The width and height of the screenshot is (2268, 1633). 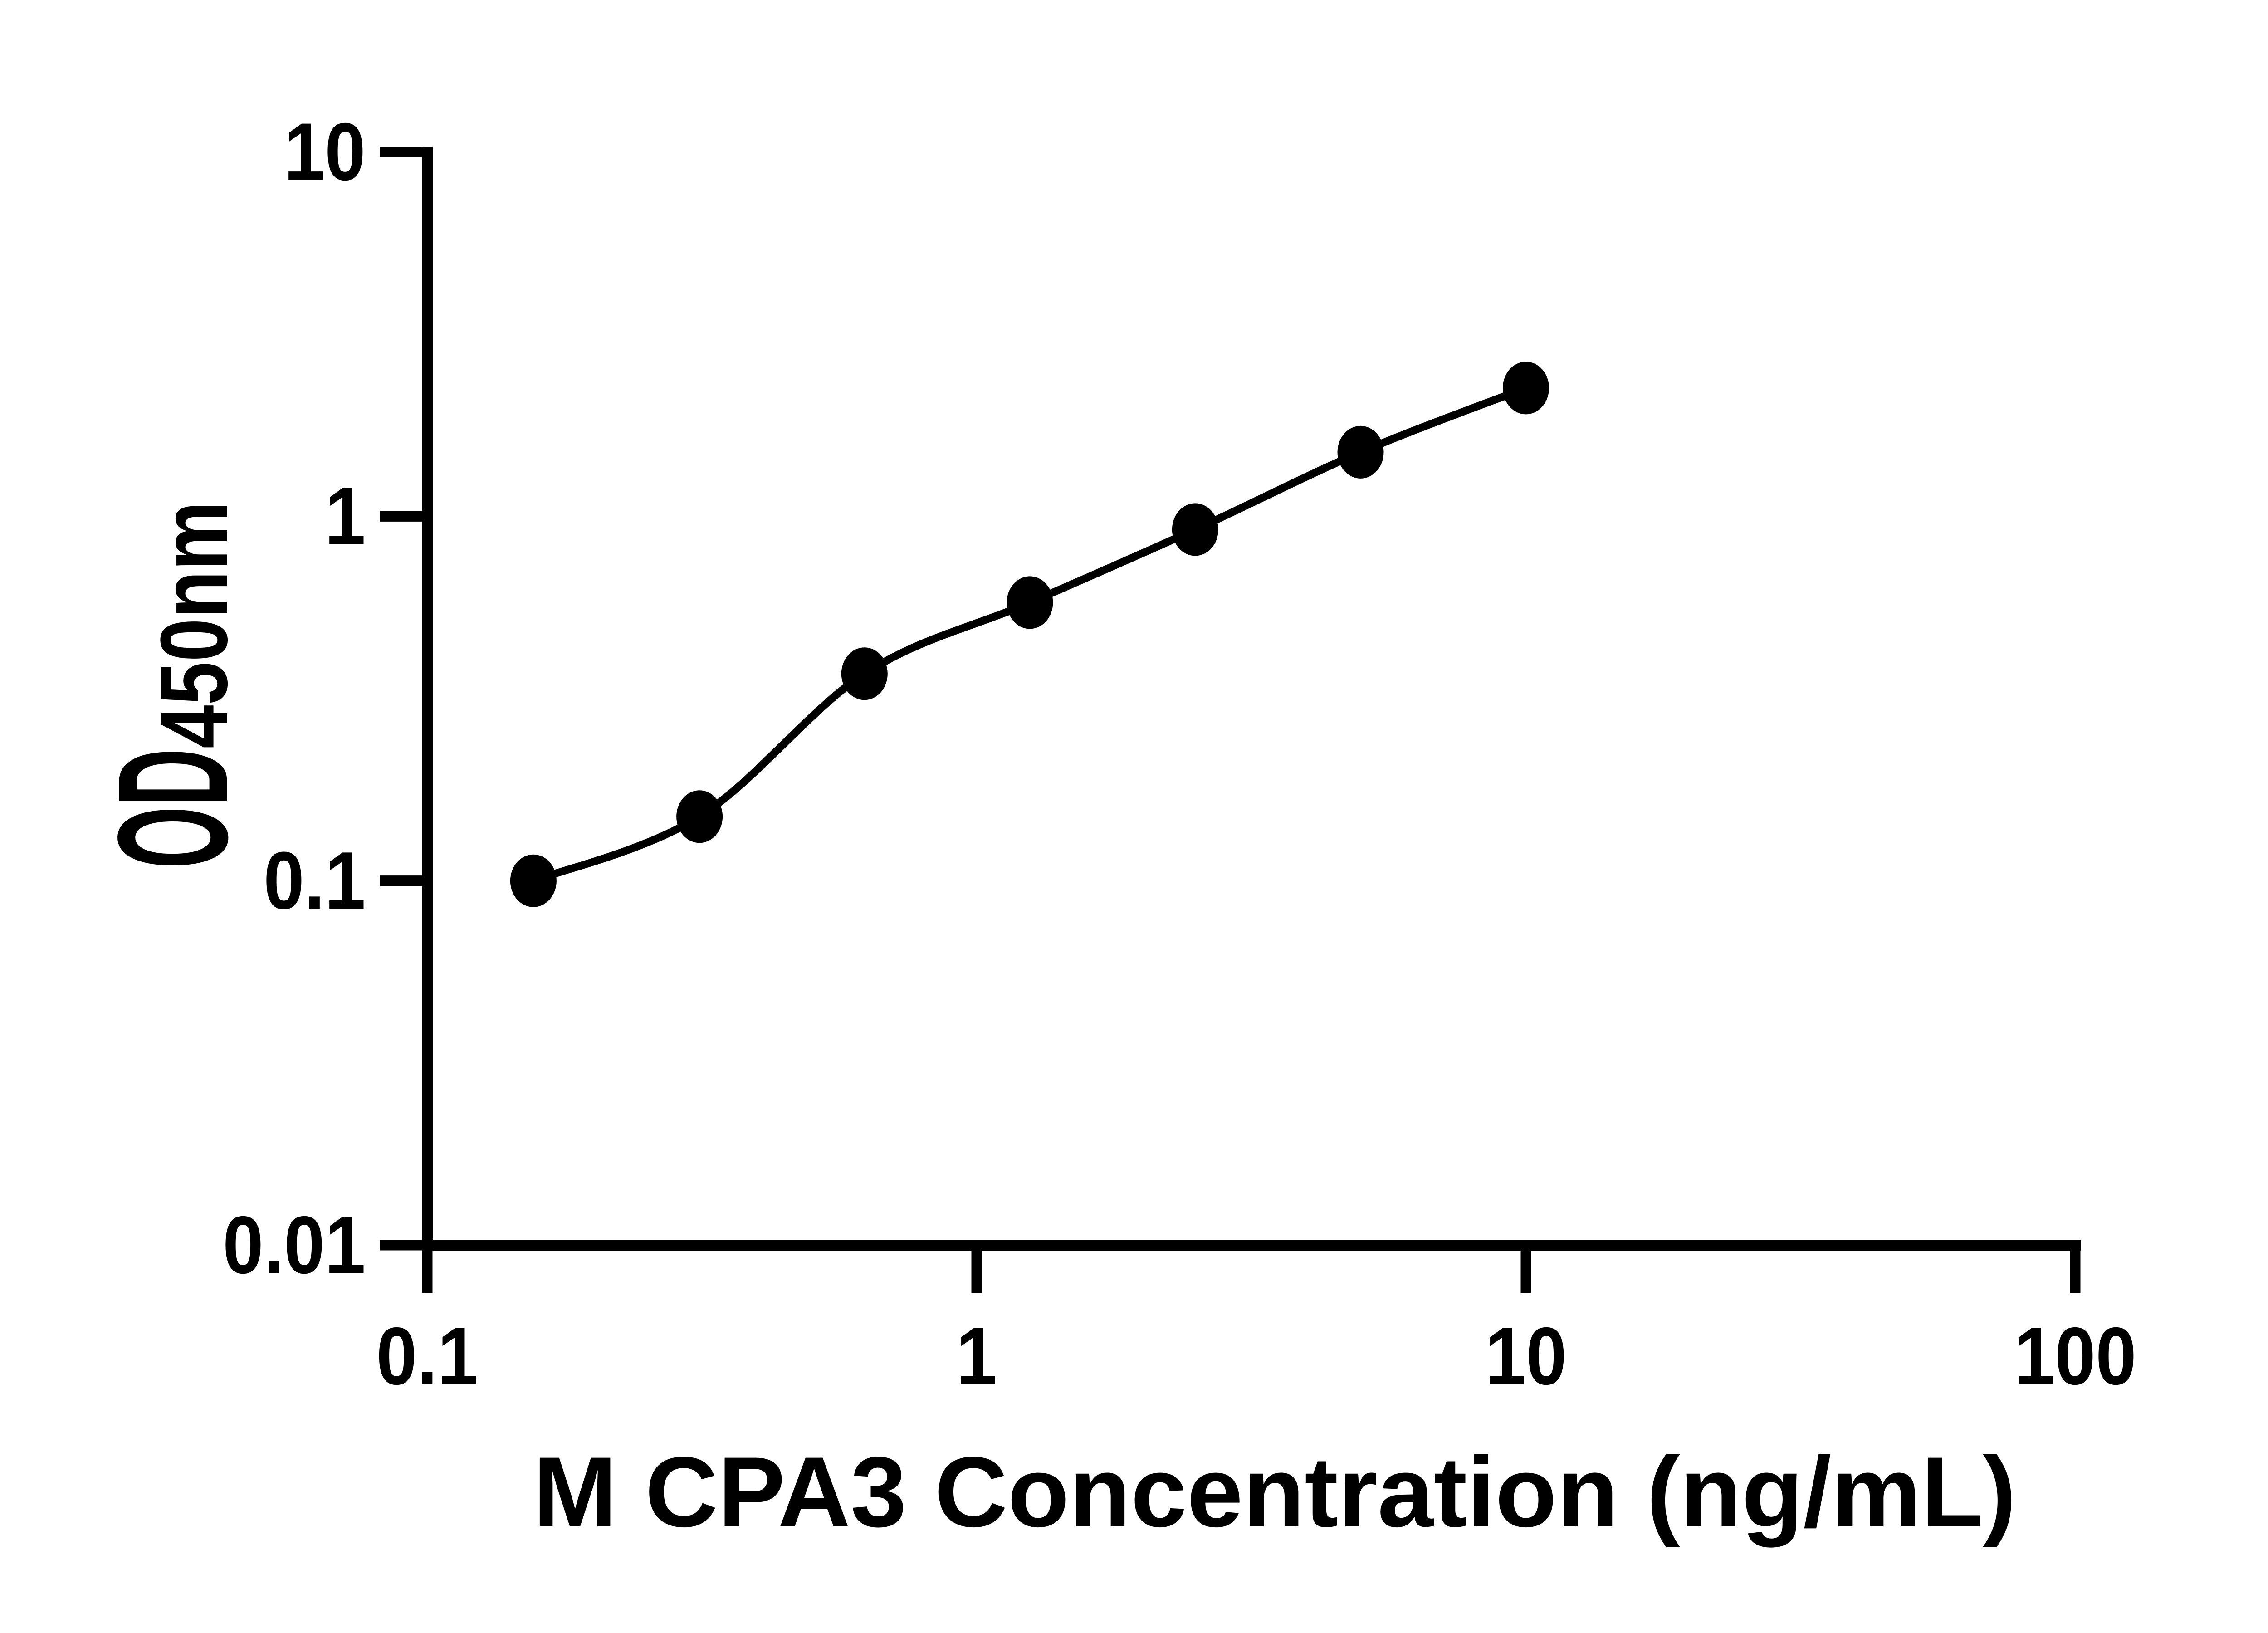 I want to click on y-axis-title-subscript: 450nm, so click(x=194, y=624).